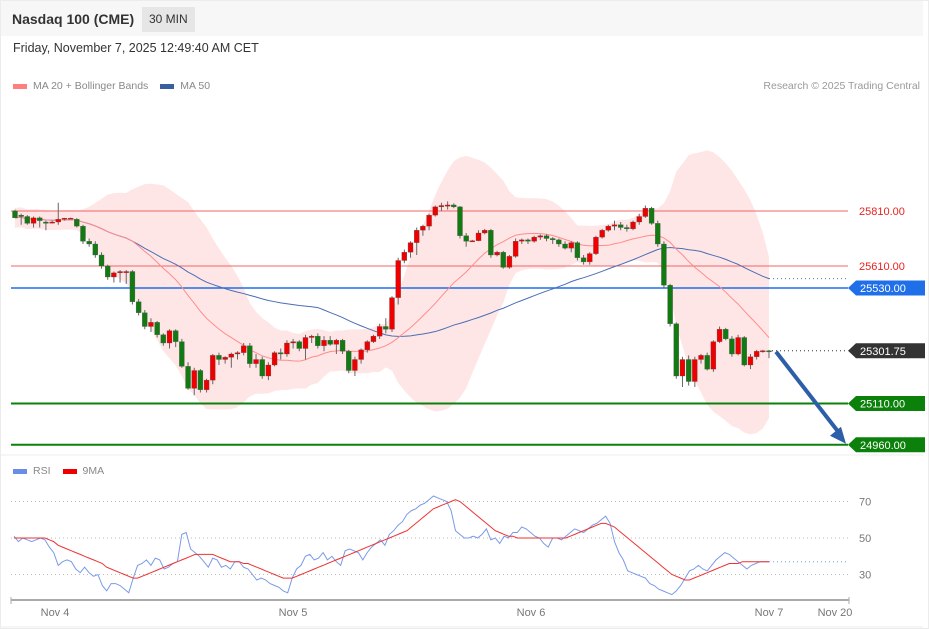 The height and width of the screenshot is (629, 929). What do you see at coordinates (883, 446) in the screenshot?
I see `svg-text: 24960.00` at bounding box center [883, 446].